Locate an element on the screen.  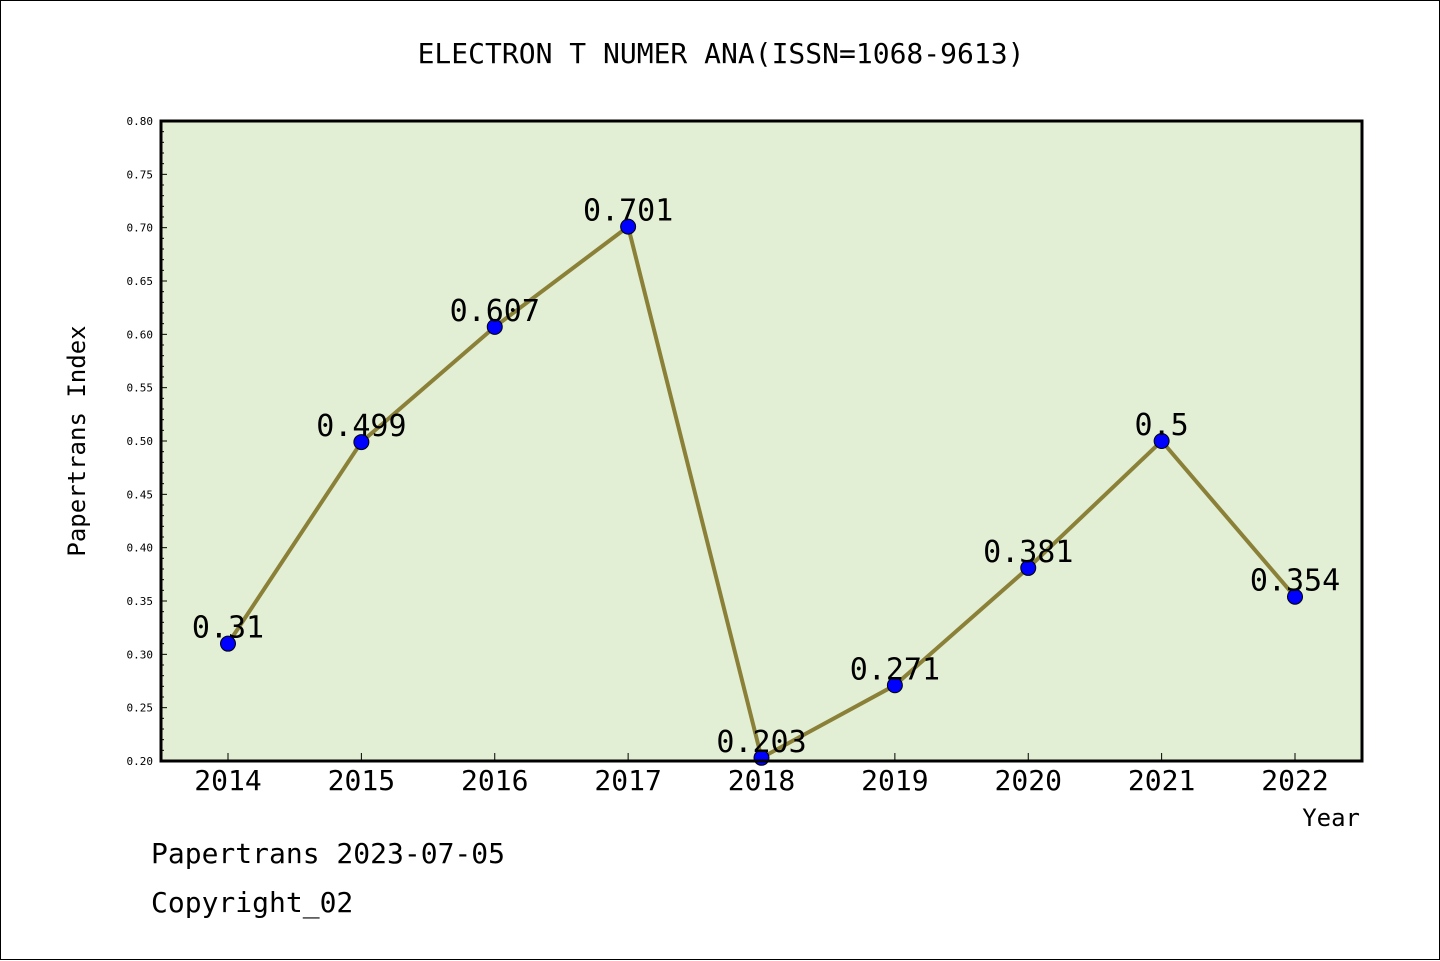
x-tick-label: 2020 is located at coordinates (1028, 780).